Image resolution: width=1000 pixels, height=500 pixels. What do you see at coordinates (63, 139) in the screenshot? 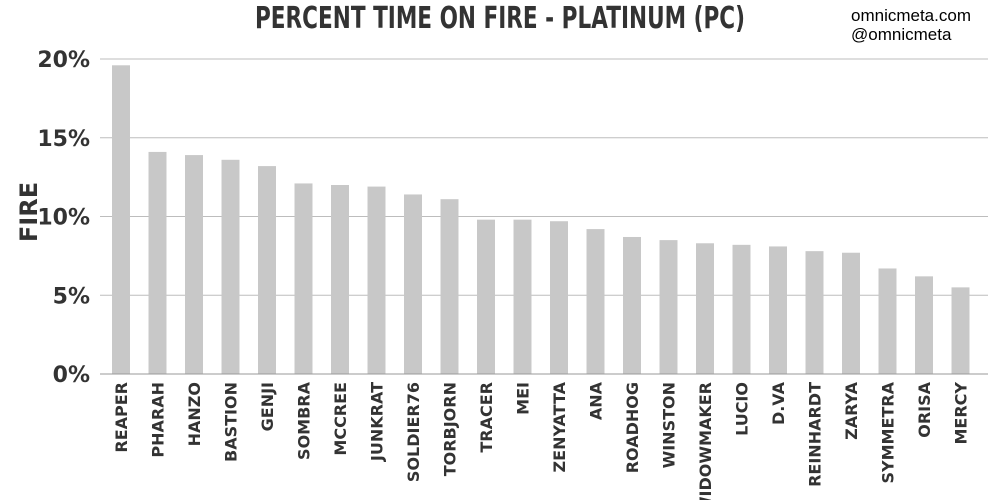
I see `y-tick-label: 15%` at bounding box center [63, 139].